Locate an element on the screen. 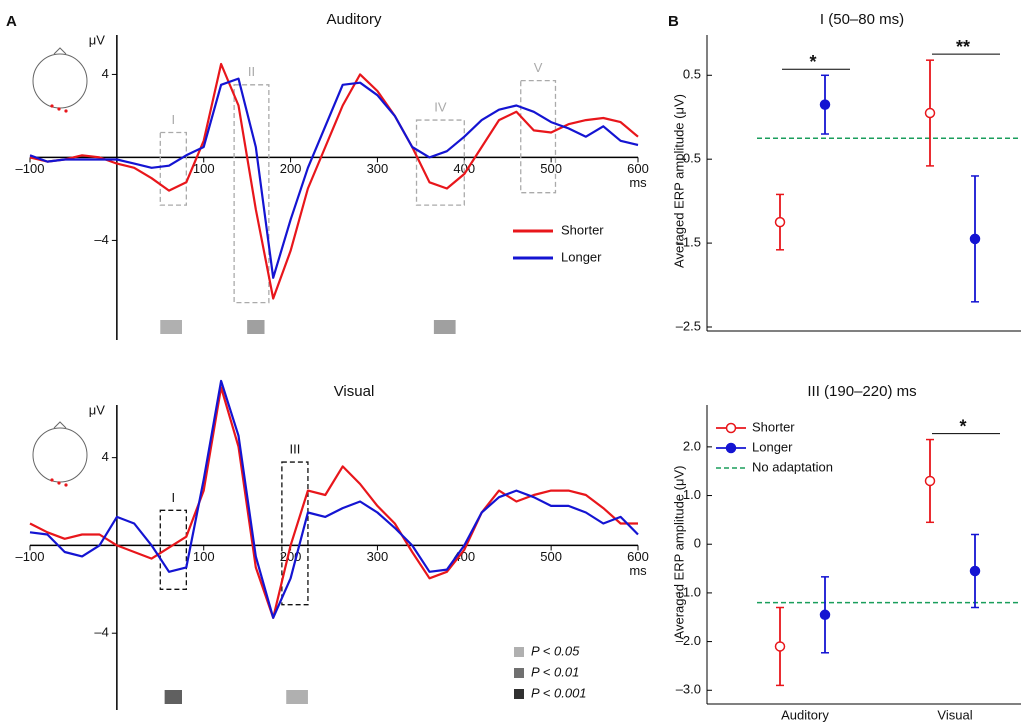 This screenshot has height=723, width=1021. legend-label: No adaptation is located at coordinates (792, 466).